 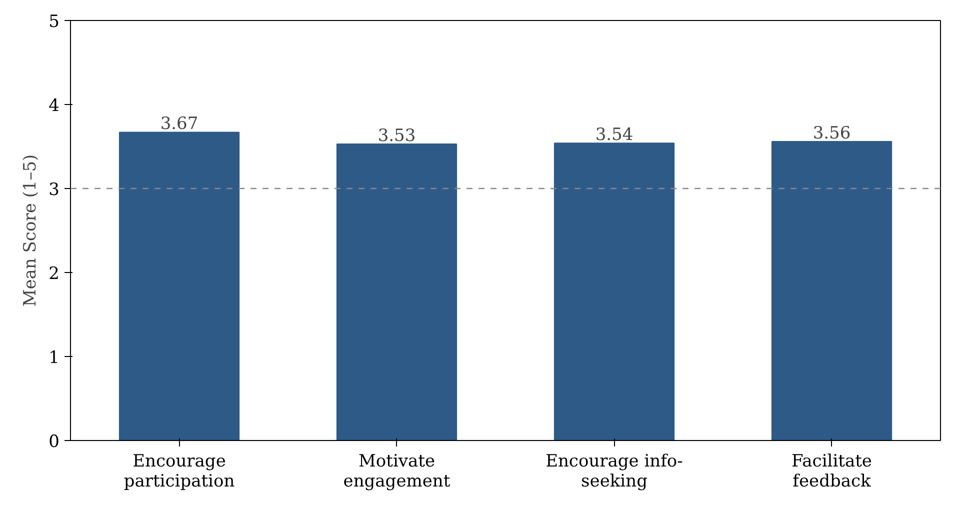 I want to click on y-tick-label: 5, so click(x=54, y=22).